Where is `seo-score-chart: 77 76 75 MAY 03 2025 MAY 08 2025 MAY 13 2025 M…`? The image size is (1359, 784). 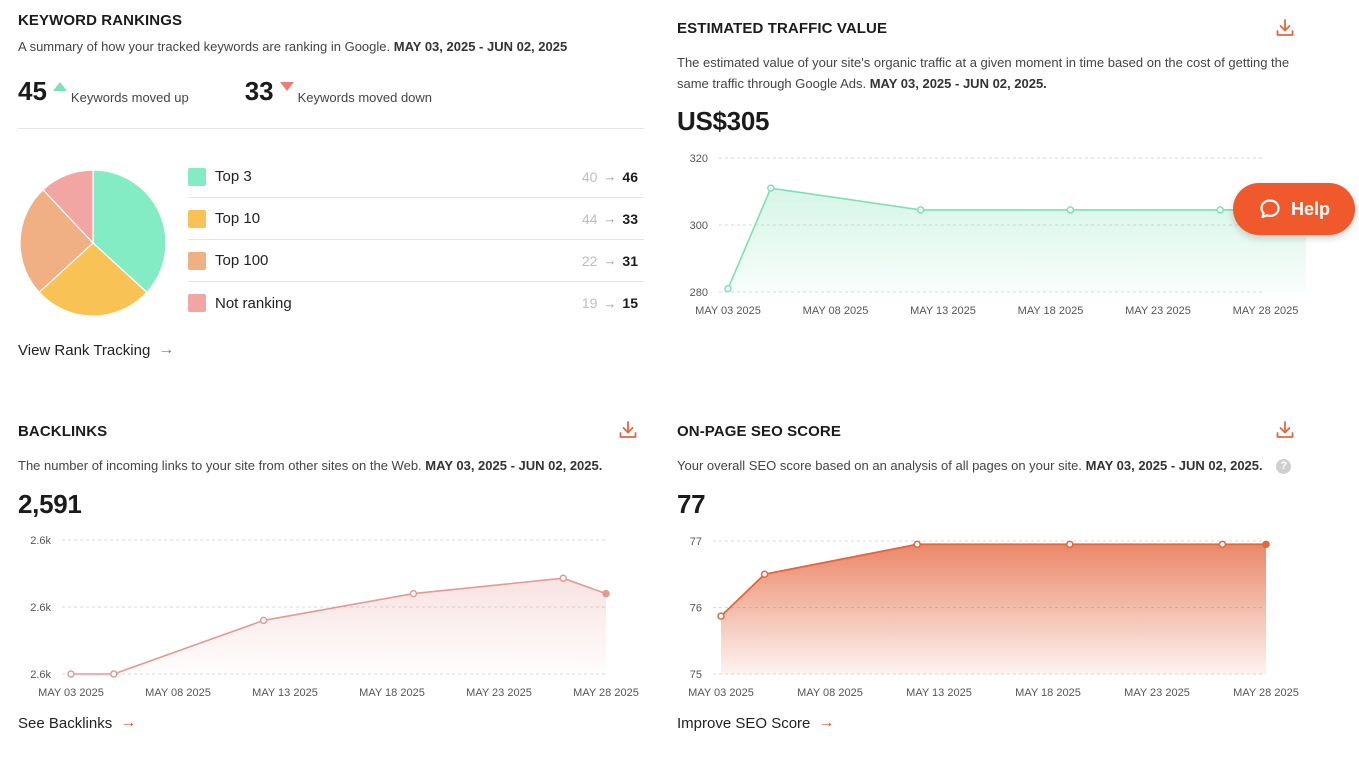 seo-score-chart: 77 76 75 MAY 03 2025 MAY 08 2025 MAY 13 2025 M… is located at coordinates (993, 617).